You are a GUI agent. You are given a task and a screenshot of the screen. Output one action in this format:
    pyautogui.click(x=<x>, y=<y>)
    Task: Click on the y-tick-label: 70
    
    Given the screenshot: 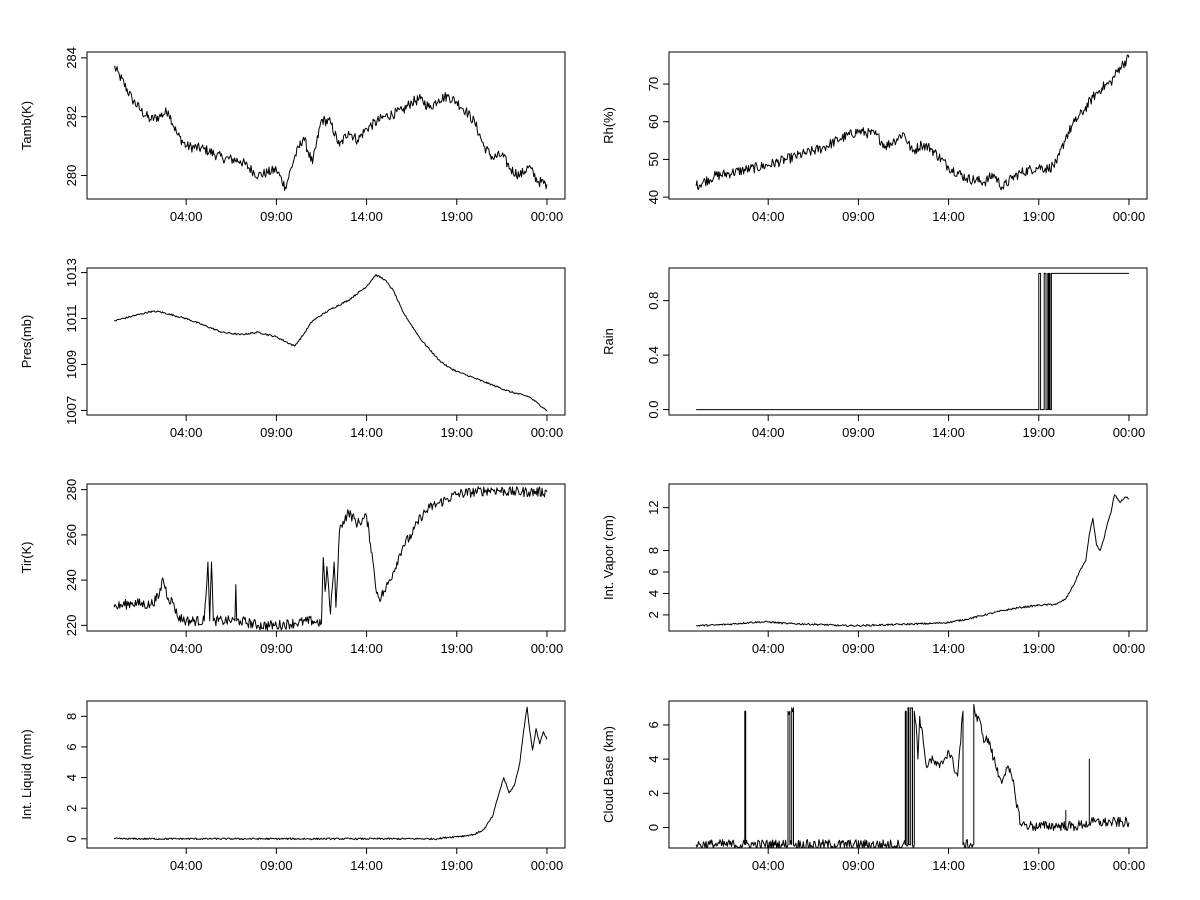 What is the action you would take?
    pyautogui.click(x=653, y=84)
    